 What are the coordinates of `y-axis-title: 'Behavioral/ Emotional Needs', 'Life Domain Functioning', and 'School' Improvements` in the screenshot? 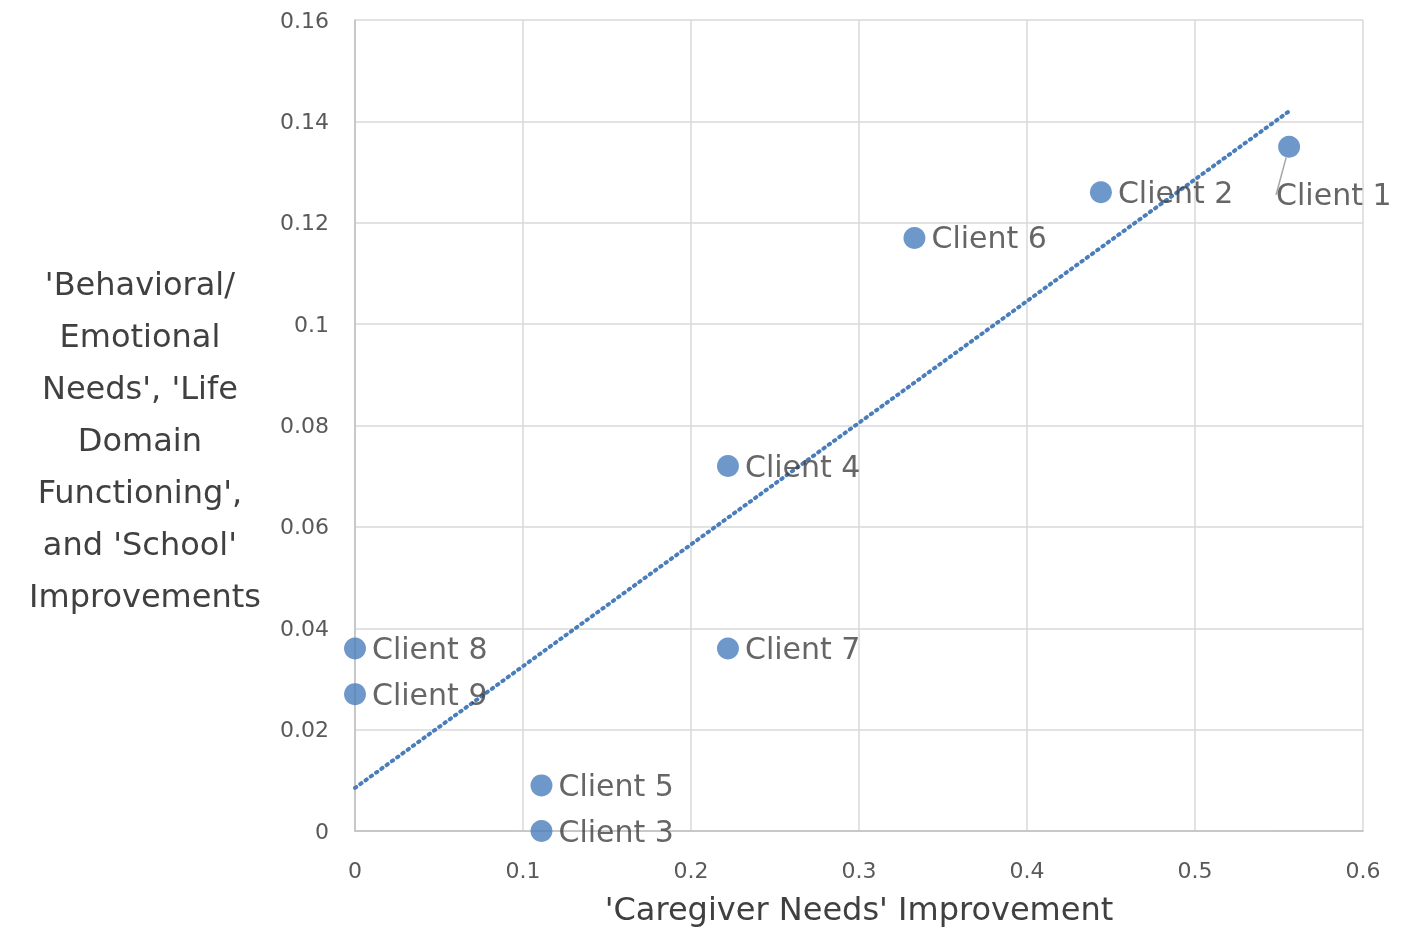 It's located at (145, 440).